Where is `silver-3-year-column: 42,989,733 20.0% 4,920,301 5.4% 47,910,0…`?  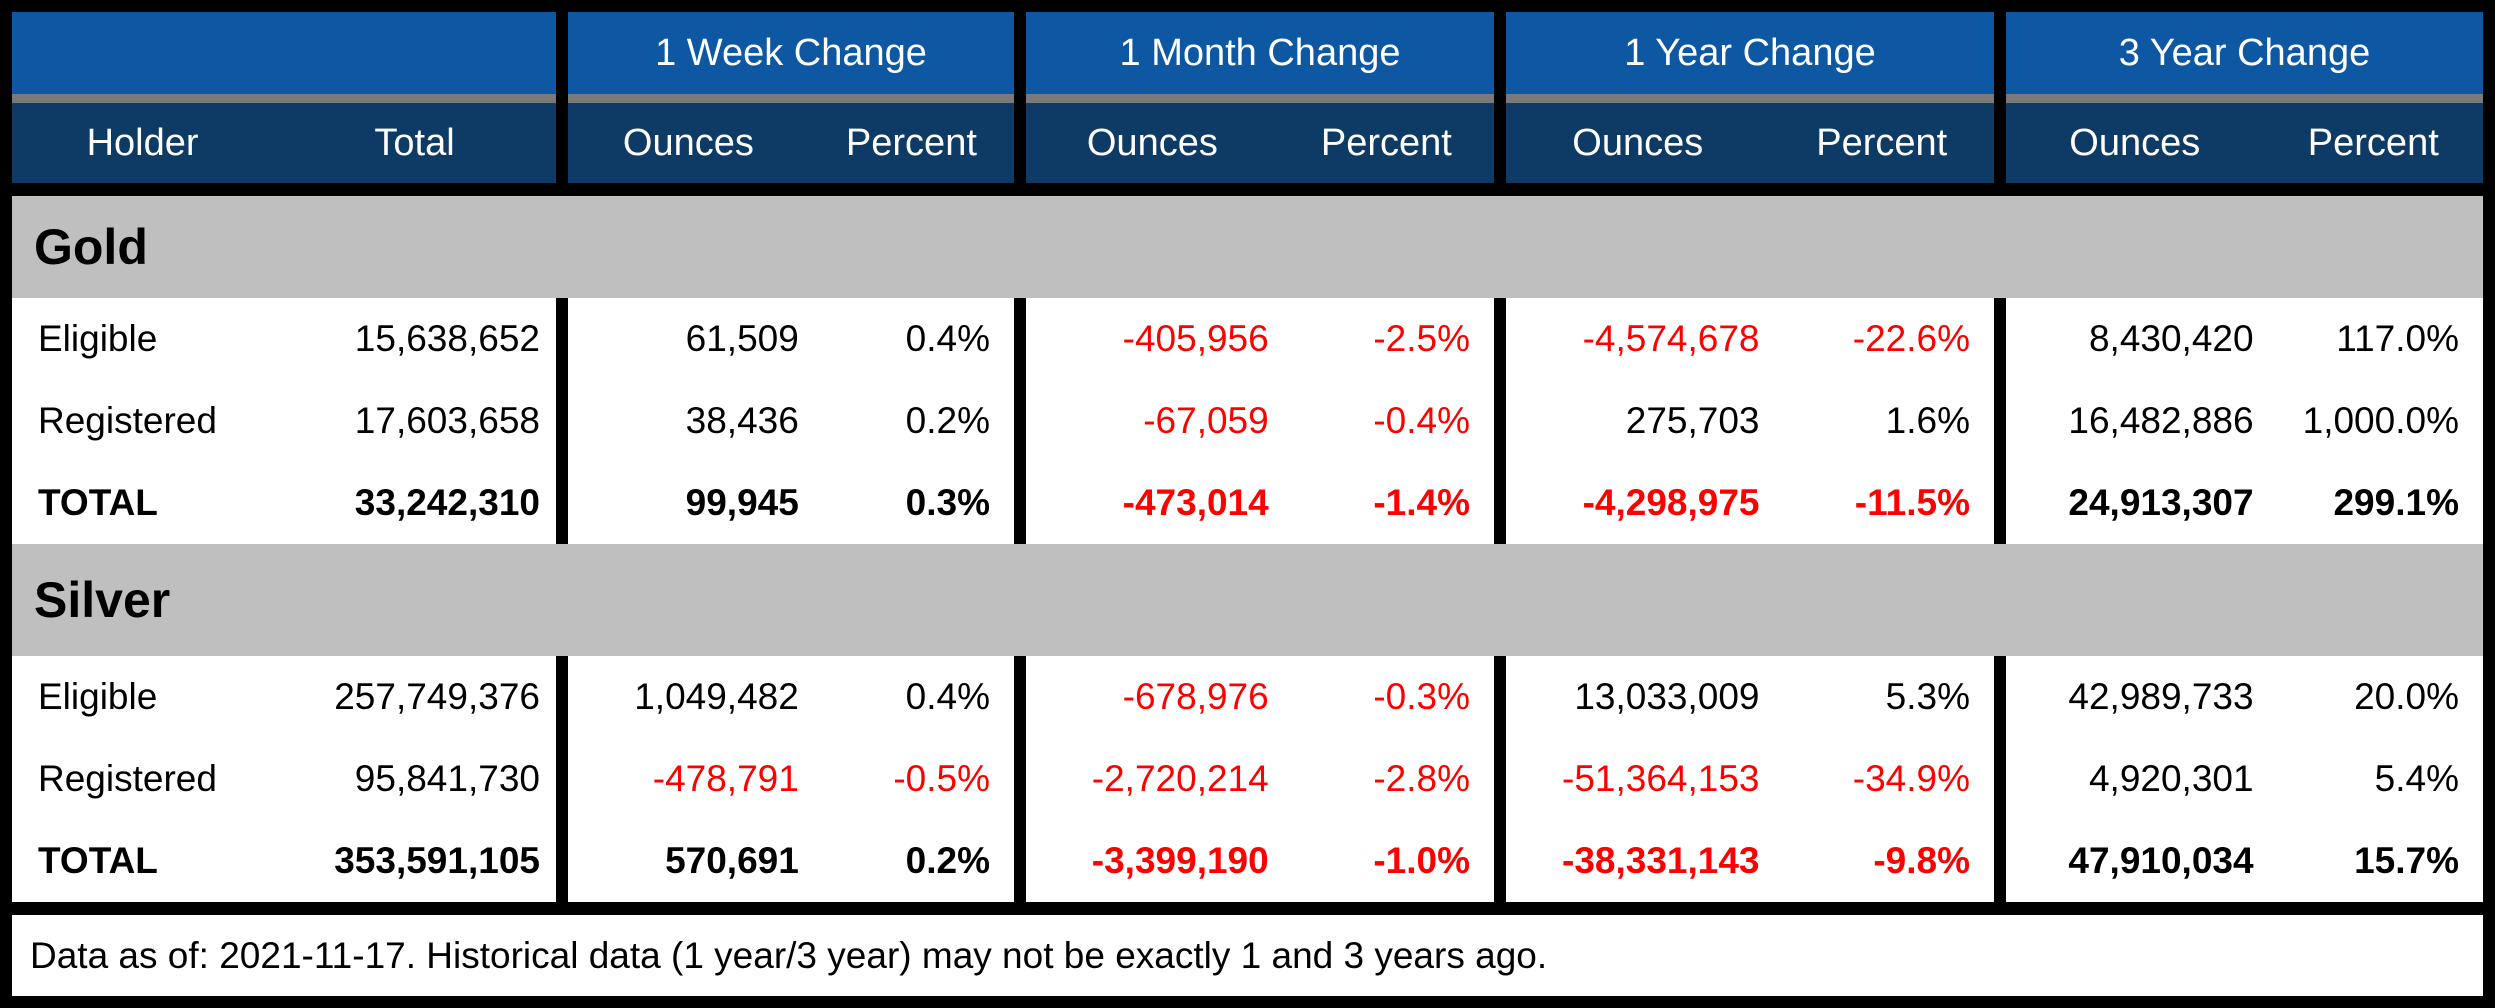
silver-3-year-column: 42,989,733 20.0% 4,920,301 5.4% 47,910,0… is located at coordinates (2244, 779).